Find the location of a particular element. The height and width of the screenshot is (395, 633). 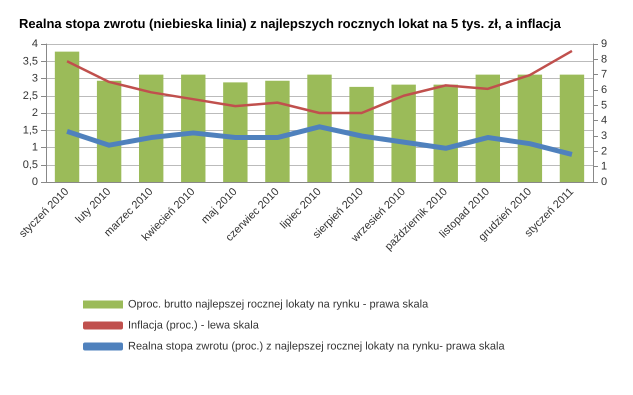

y-tick-label: 3,5 is located at coordinates (30, 61).